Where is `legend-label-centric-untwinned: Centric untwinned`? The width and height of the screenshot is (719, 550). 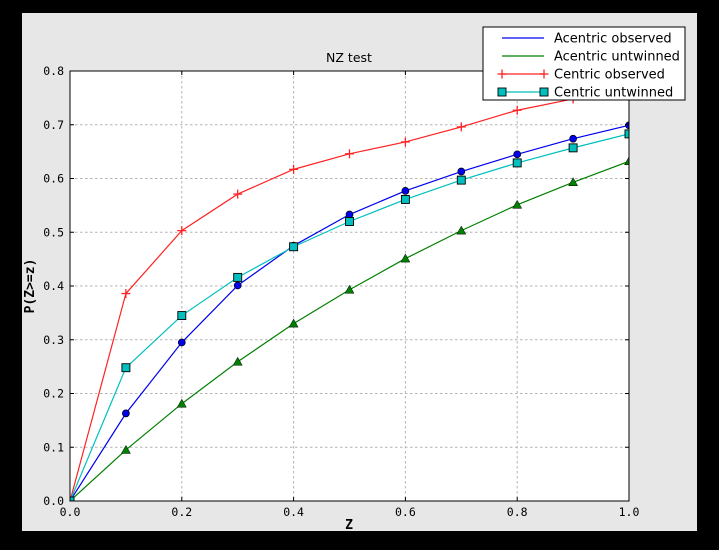 legend-label-centric-untwinned: Centric untwinned is located at coordinates (613, 93).